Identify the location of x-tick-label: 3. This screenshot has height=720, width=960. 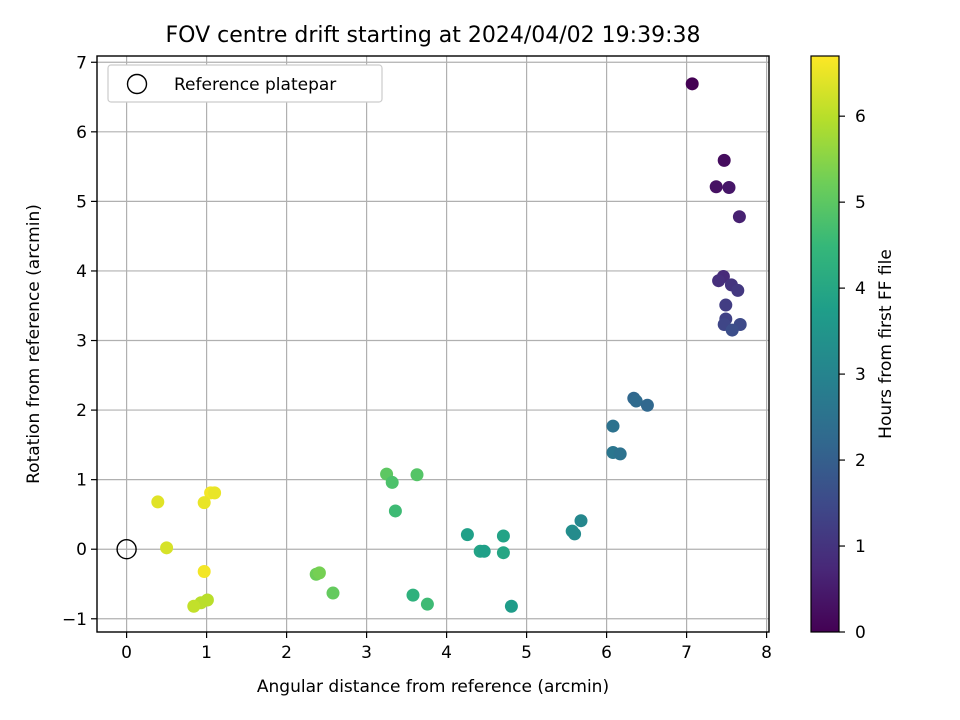
(366, 653).